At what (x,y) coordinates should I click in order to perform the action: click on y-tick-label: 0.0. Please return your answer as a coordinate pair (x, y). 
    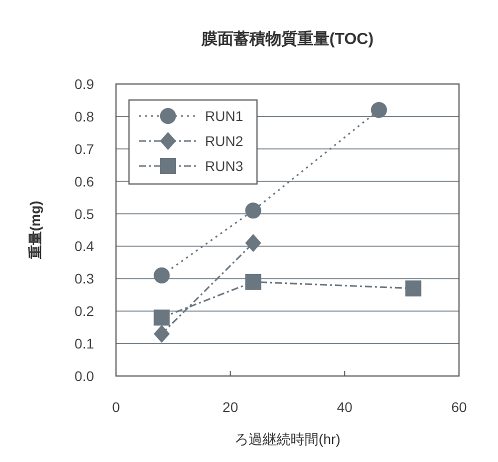
    Looking at the image, I should click on (84, 376).